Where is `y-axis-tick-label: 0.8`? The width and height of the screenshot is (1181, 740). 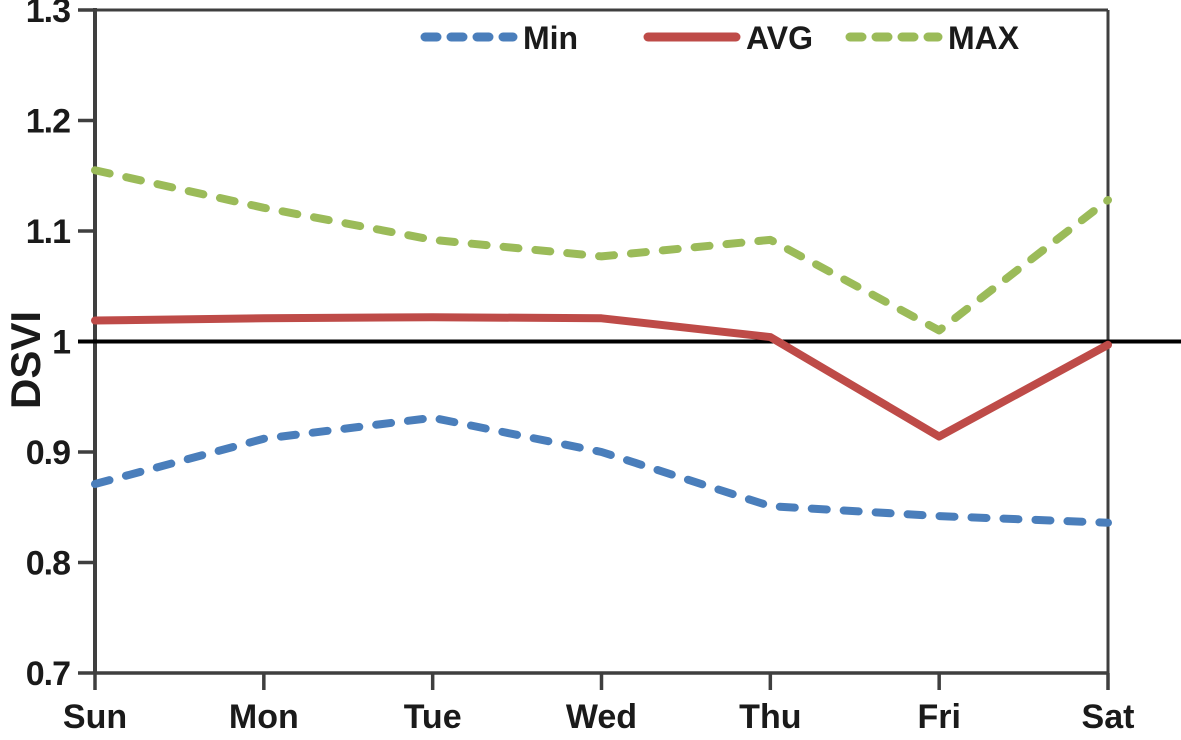 y-axis-tick-label: 0.8 is located at coordinates (48, 564).